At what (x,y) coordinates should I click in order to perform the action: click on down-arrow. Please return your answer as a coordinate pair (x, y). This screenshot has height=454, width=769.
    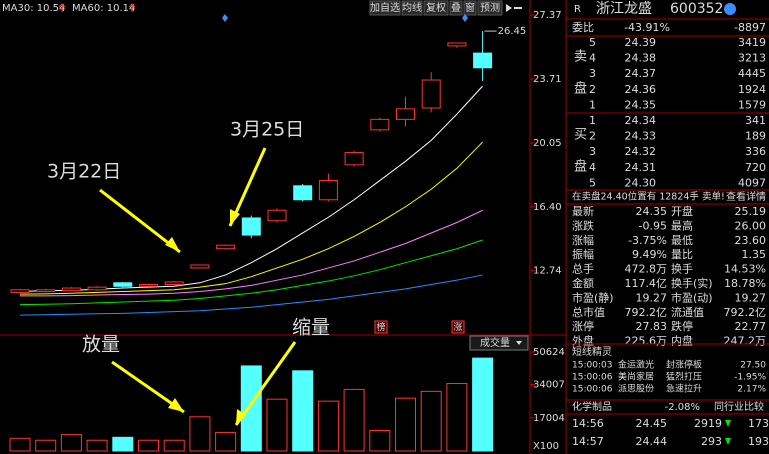
    Looking at the image, I should click on (728, 441).